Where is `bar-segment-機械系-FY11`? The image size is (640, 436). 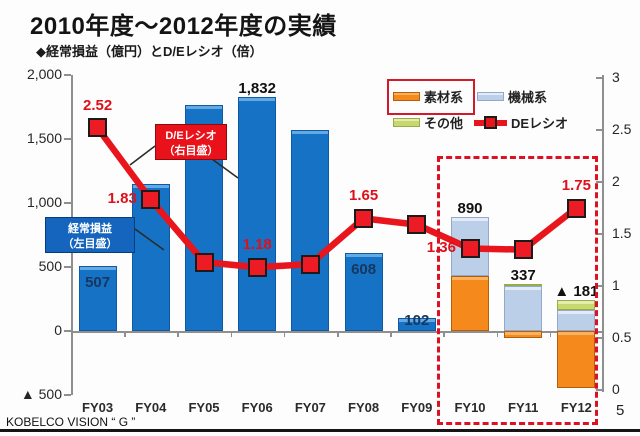
bar-segment-機械系-FY11 is located at coordinates (523, 308).